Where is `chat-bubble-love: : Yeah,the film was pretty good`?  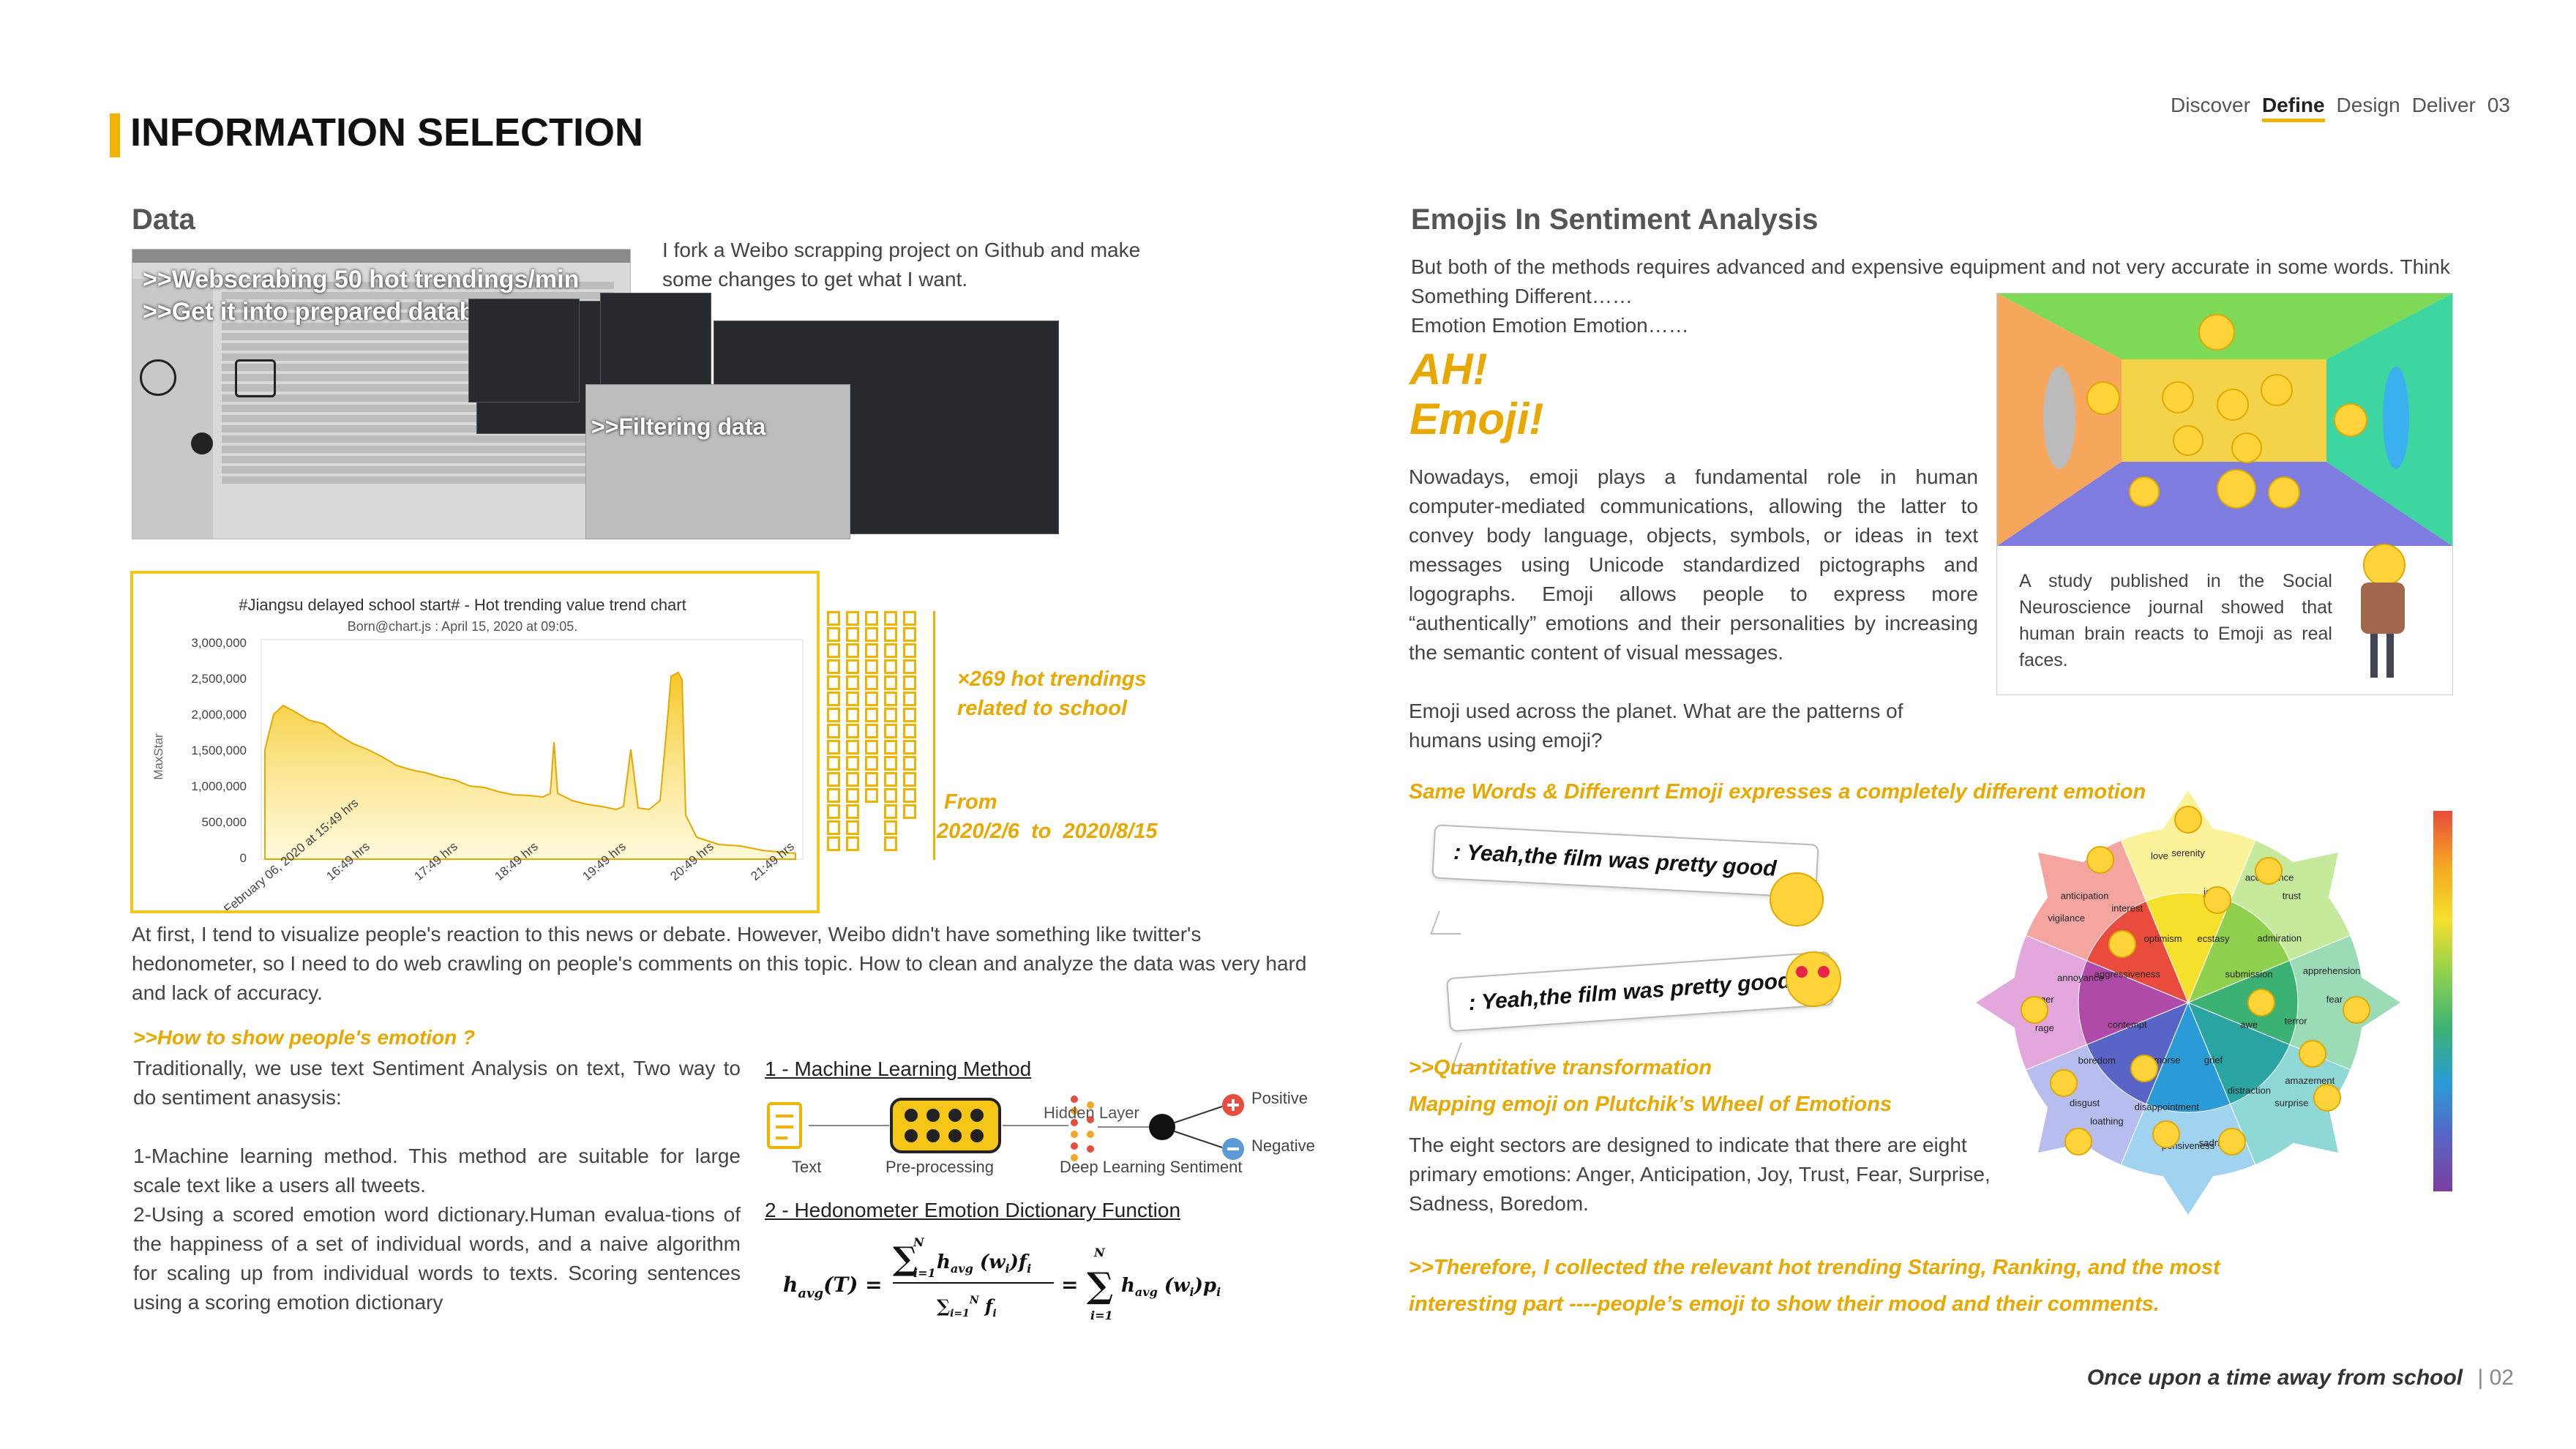 chat-bubble-love: : Yeah,the film was pretty good is located at coordinates (1640, 992).